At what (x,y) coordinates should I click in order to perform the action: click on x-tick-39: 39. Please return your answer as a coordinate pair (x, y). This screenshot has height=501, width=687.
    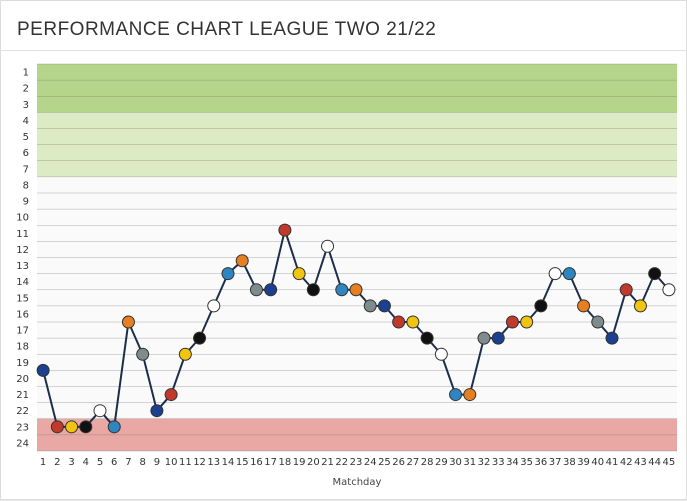
    Looking at the image, I should click on (583, 462).